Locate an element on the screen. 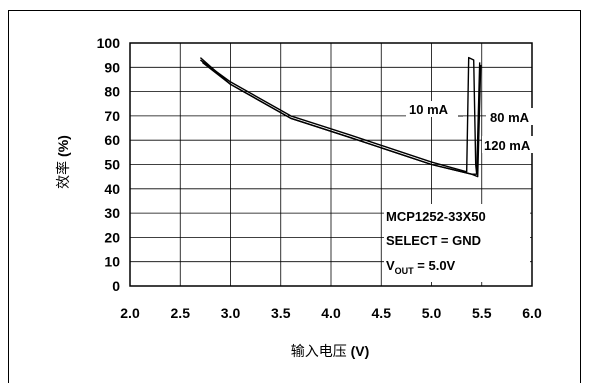  label-box-120ma is located at coordinates (508, 144).